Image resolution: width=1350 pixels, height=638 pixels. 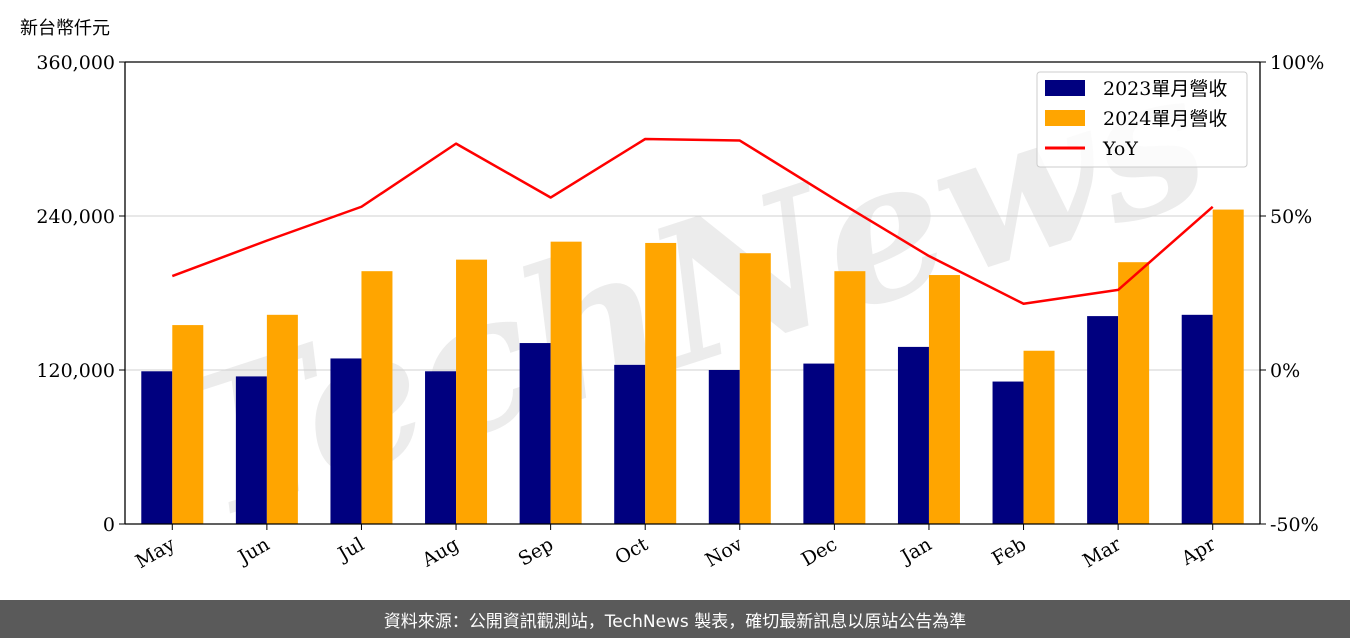 I want to click on legend-label: 2023單月營收, so click(x=1165, y=89).